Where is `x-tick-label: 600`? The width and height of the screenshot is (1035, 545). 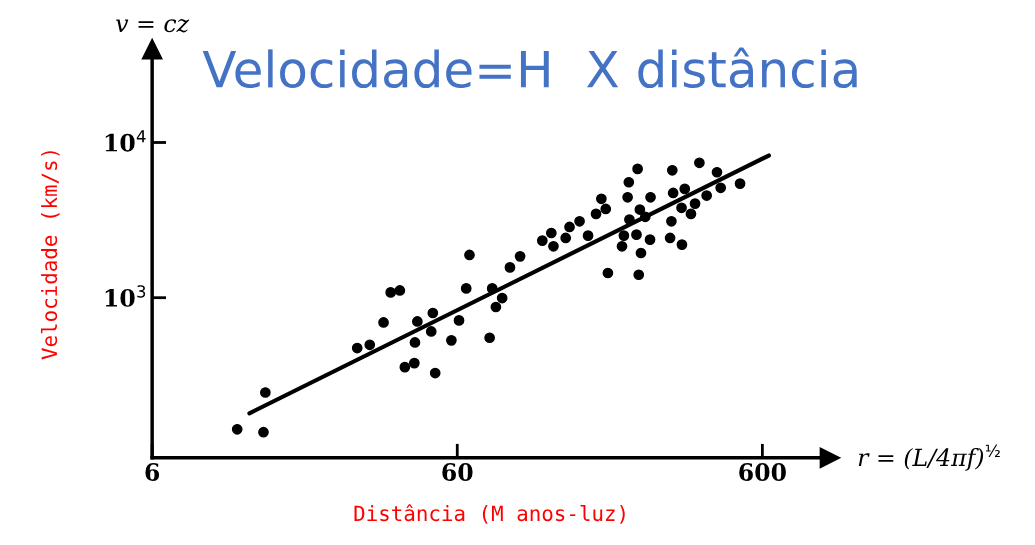
x-tick-label: 600 is located at coordinates (762, 472).